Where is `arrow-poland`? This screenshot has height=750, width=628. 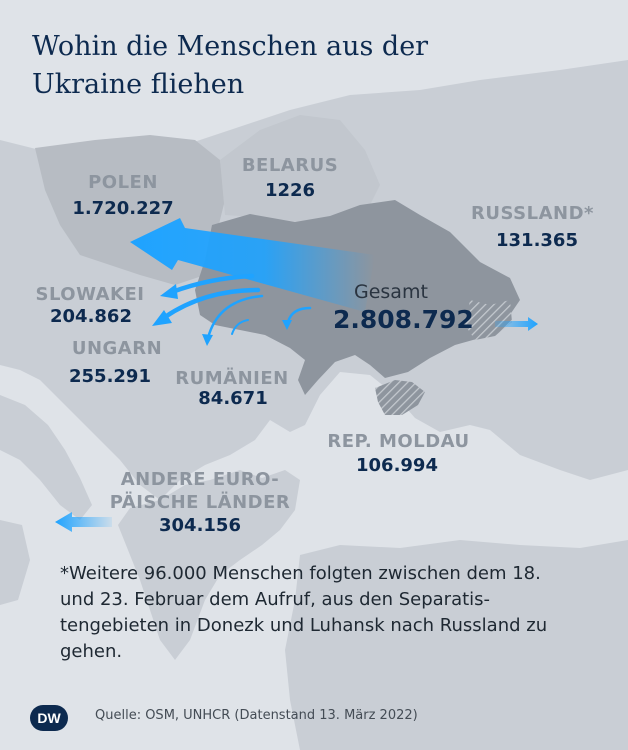 arrow-poland is located at coordinates (252, 265).